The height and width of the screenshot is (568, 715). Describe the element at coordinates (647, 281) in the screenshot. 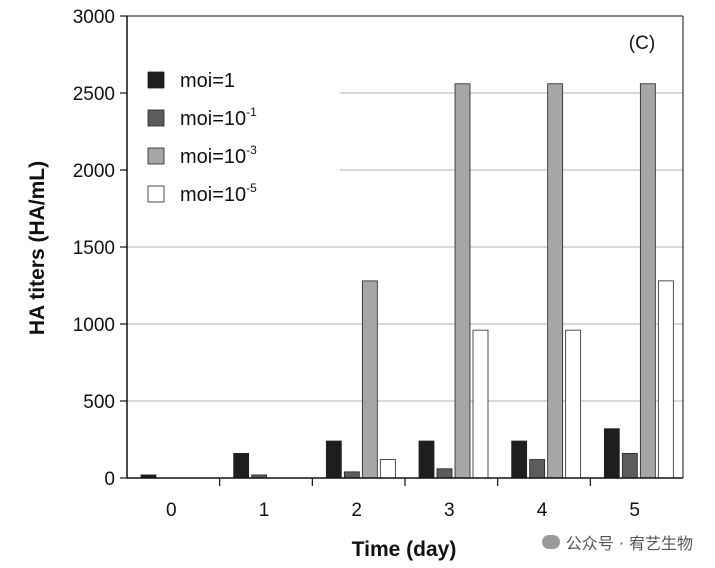

I see `bar-day5-series2` at that location.